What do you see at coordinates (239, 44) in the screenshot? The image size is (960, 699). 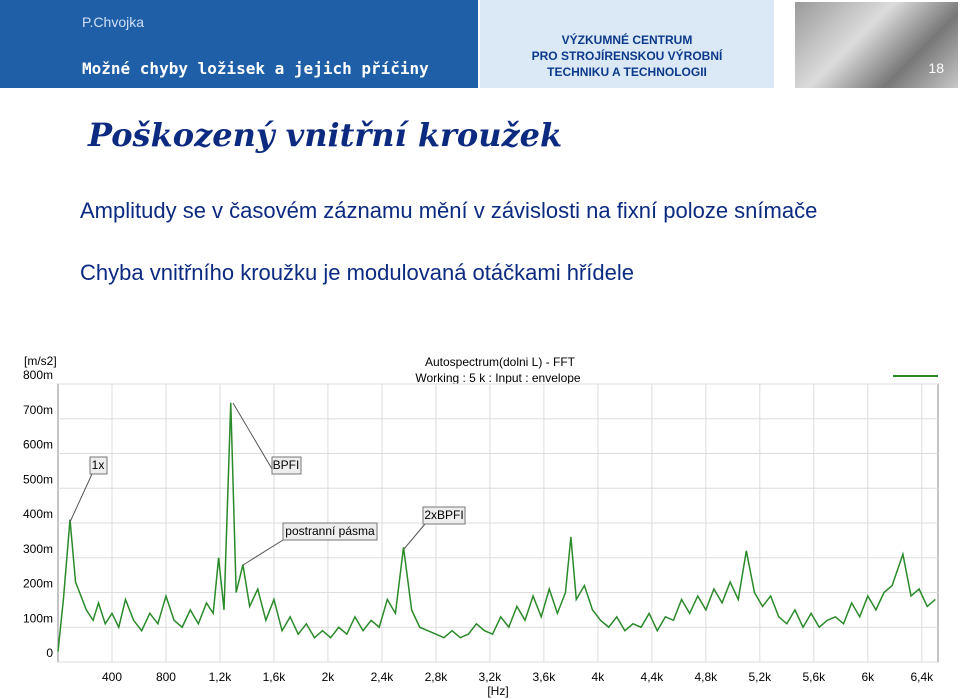 I see `header-bar` at bounding box center [239, 44].